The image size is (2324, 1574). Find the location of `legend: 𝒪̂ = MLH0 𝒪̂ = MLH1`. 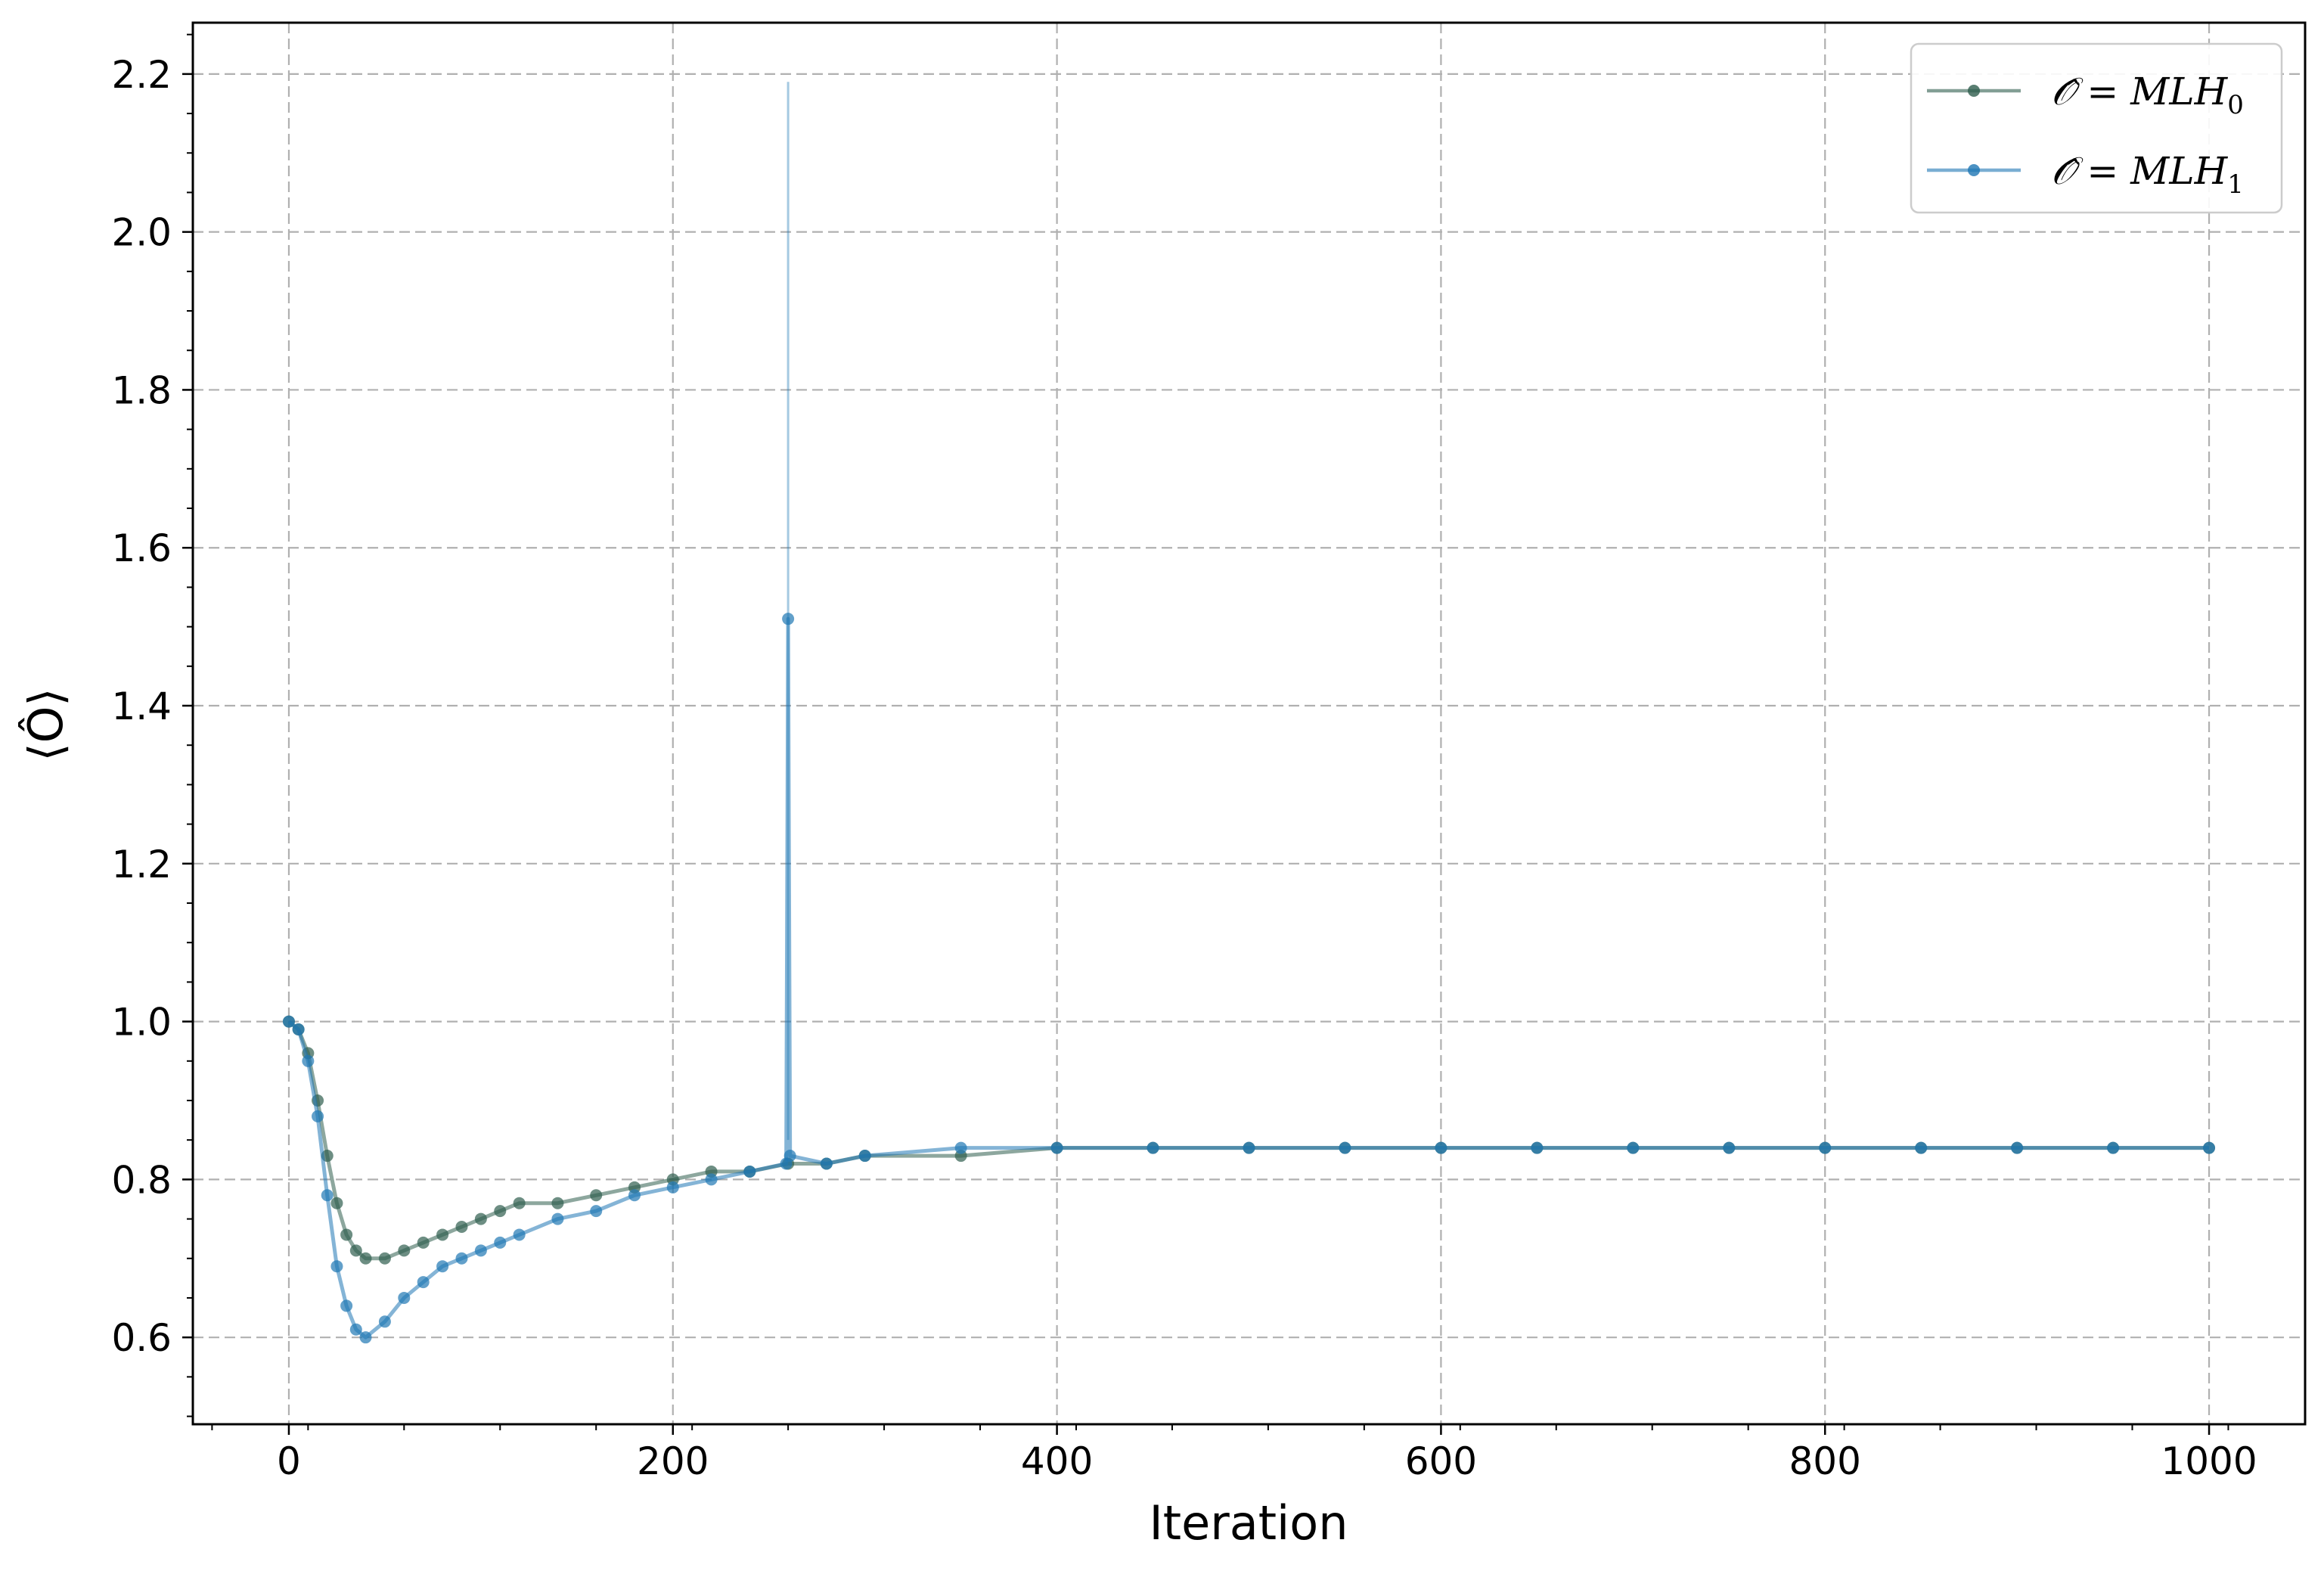

legend: 𝒪̂ = MLH0 𝒪̂ = MLH1 is located at coordinates (2096, 128).